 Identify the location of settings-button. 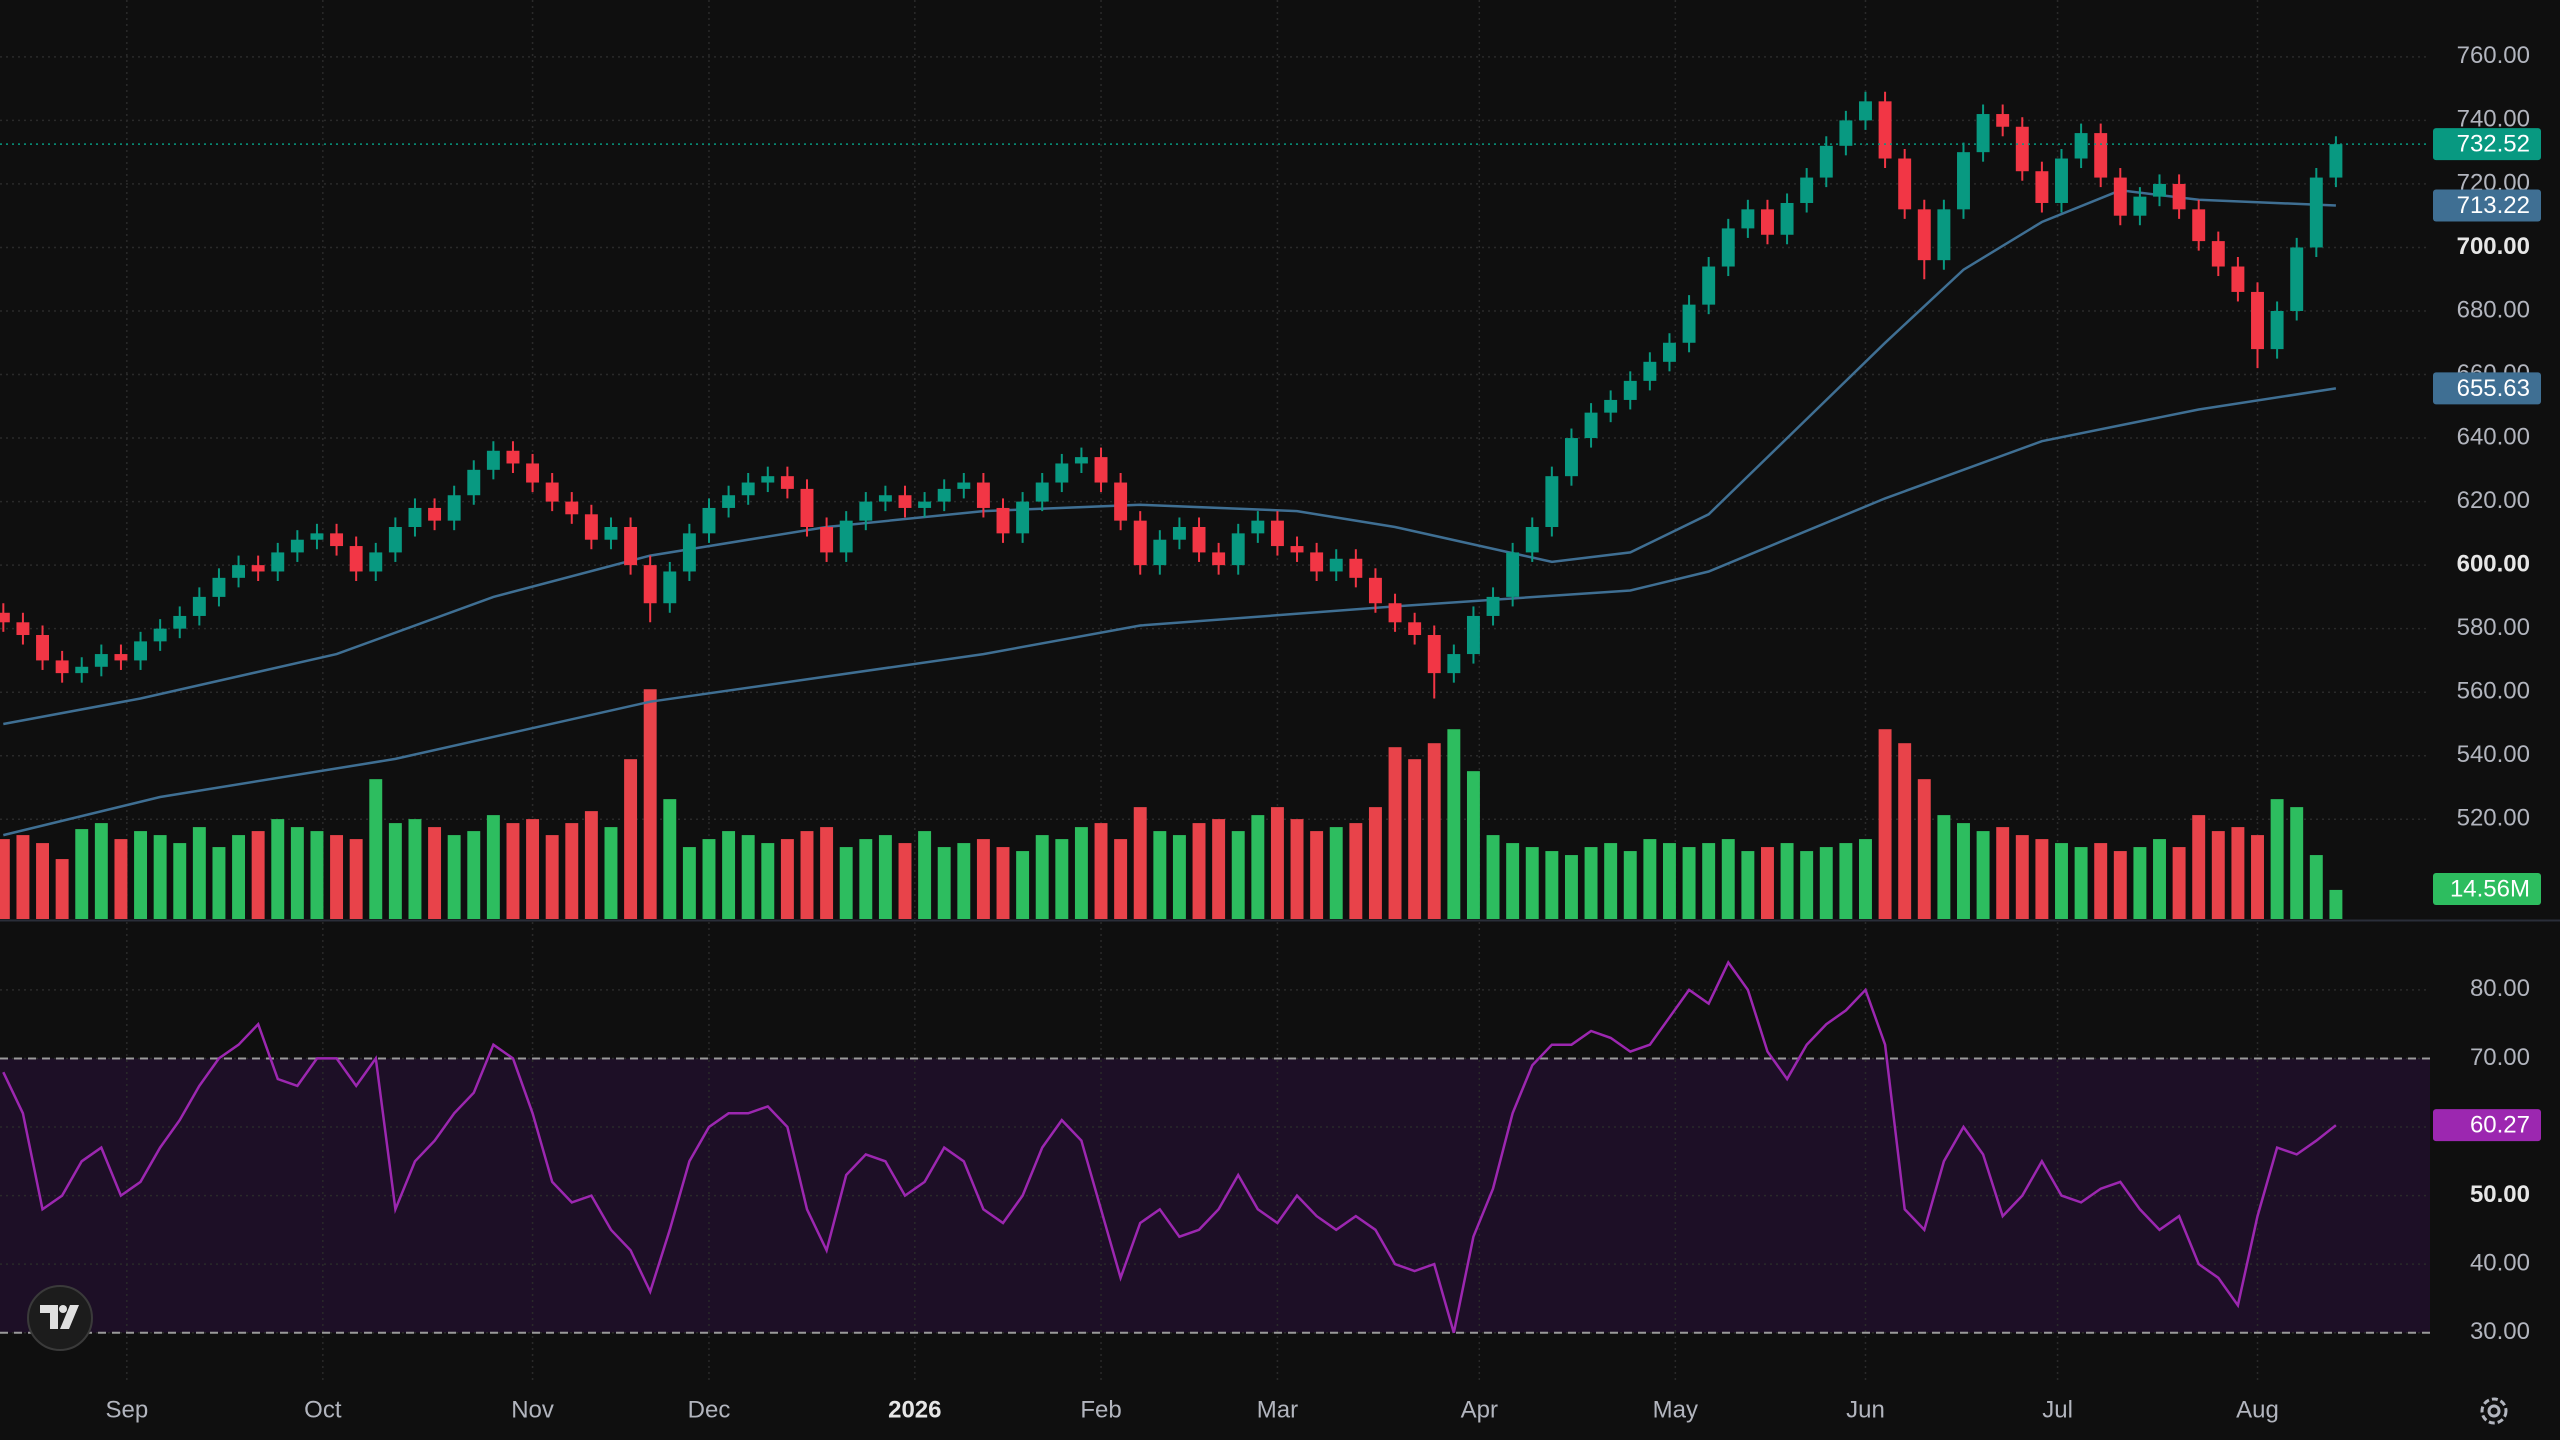
(2494, 1411).